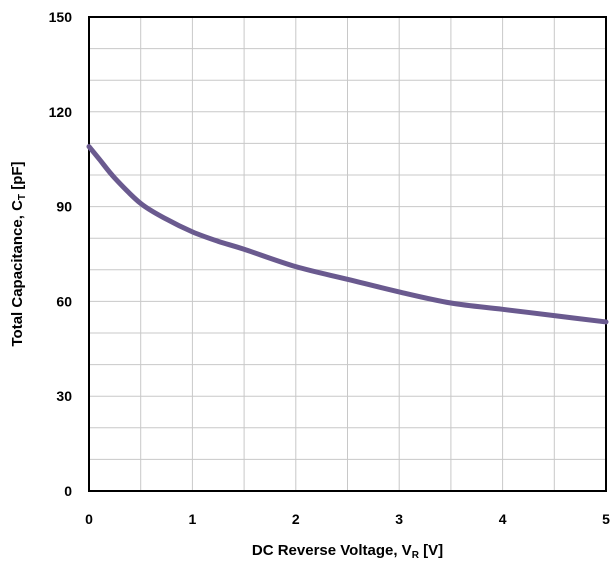 This screenshot has height=563, width=613. What do you see at coordinates (503, 519) in the screenshot?
I see `x-tick-label: 4` at bounding box center [503, 519].